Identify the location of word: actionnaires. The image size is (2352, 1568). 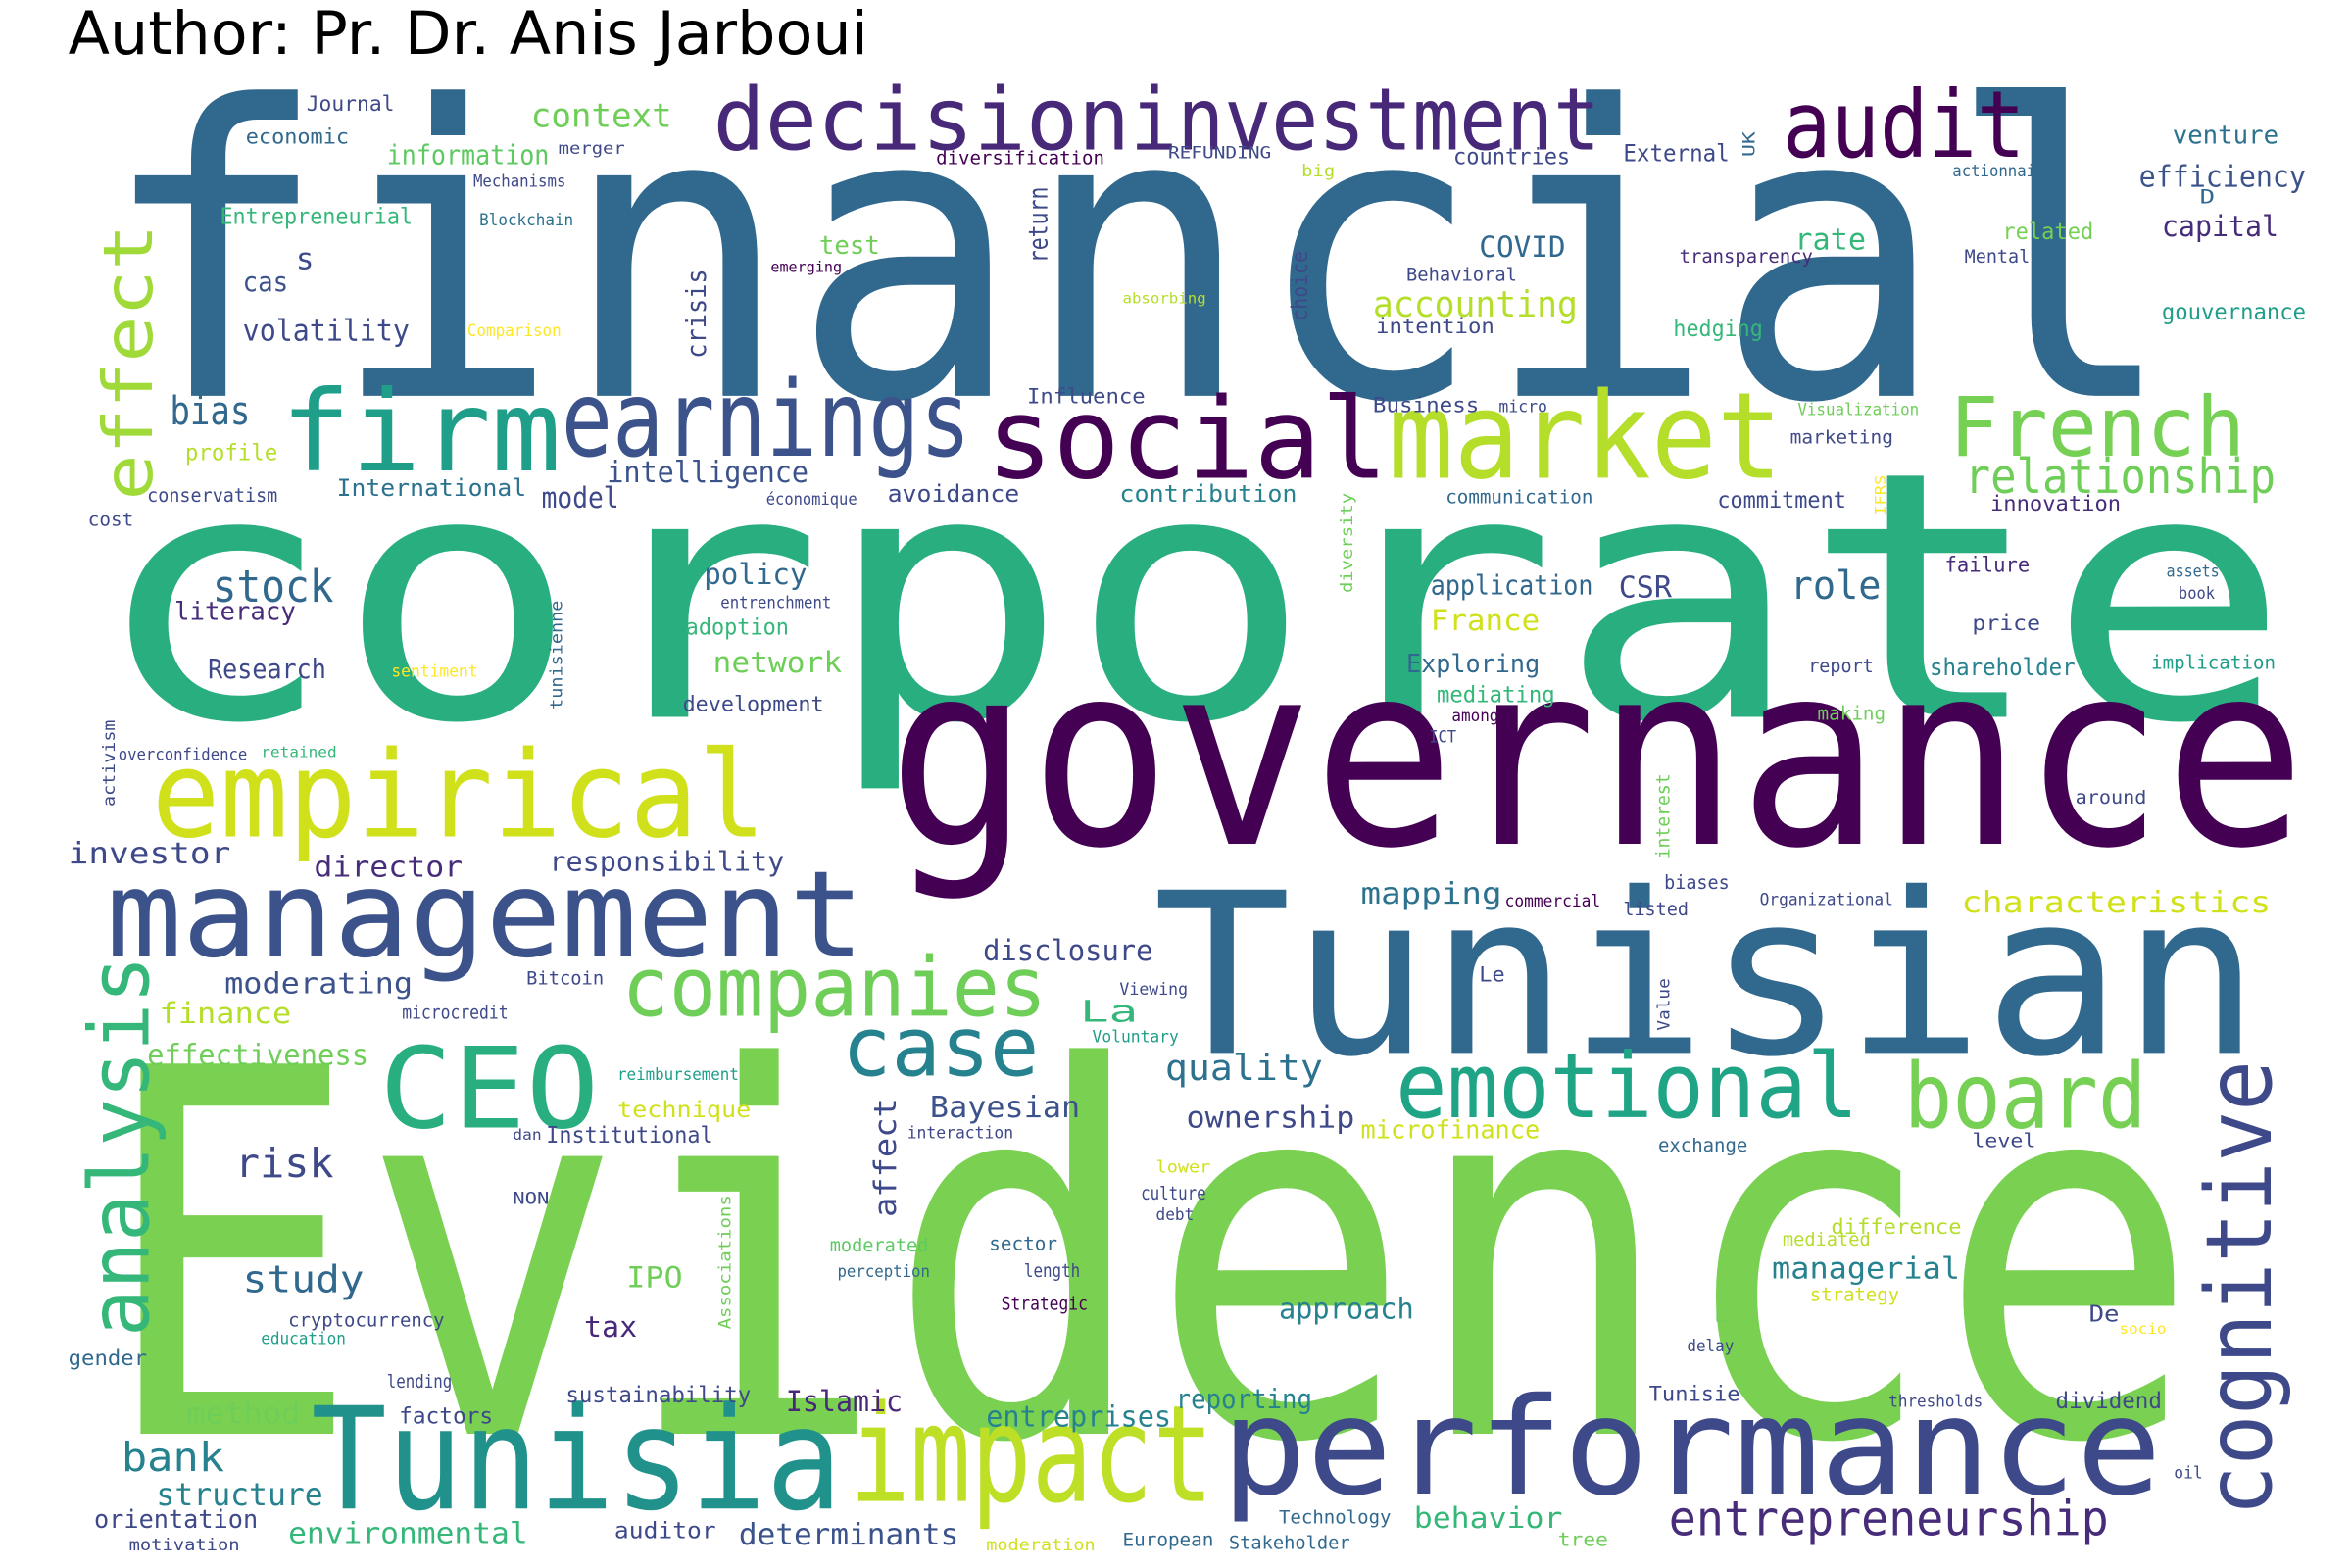
(2007, 170).